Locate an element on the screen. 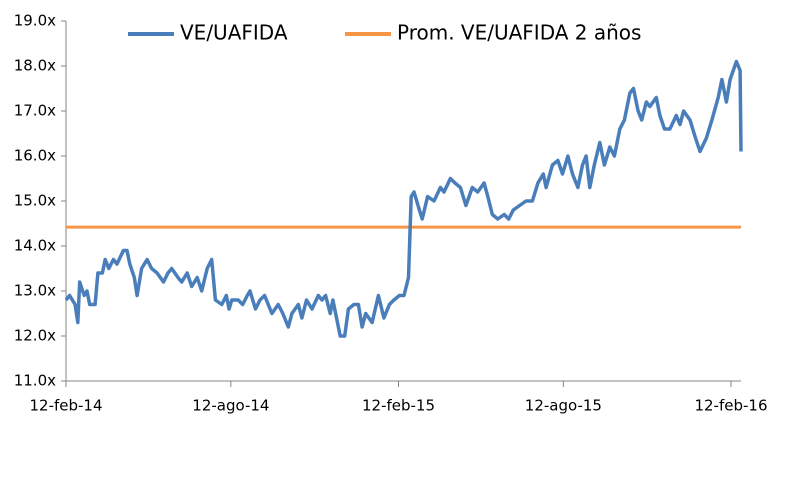 The image size is (796, 504). y-tick-label: 12.0x is located at coordinates (35, 336).